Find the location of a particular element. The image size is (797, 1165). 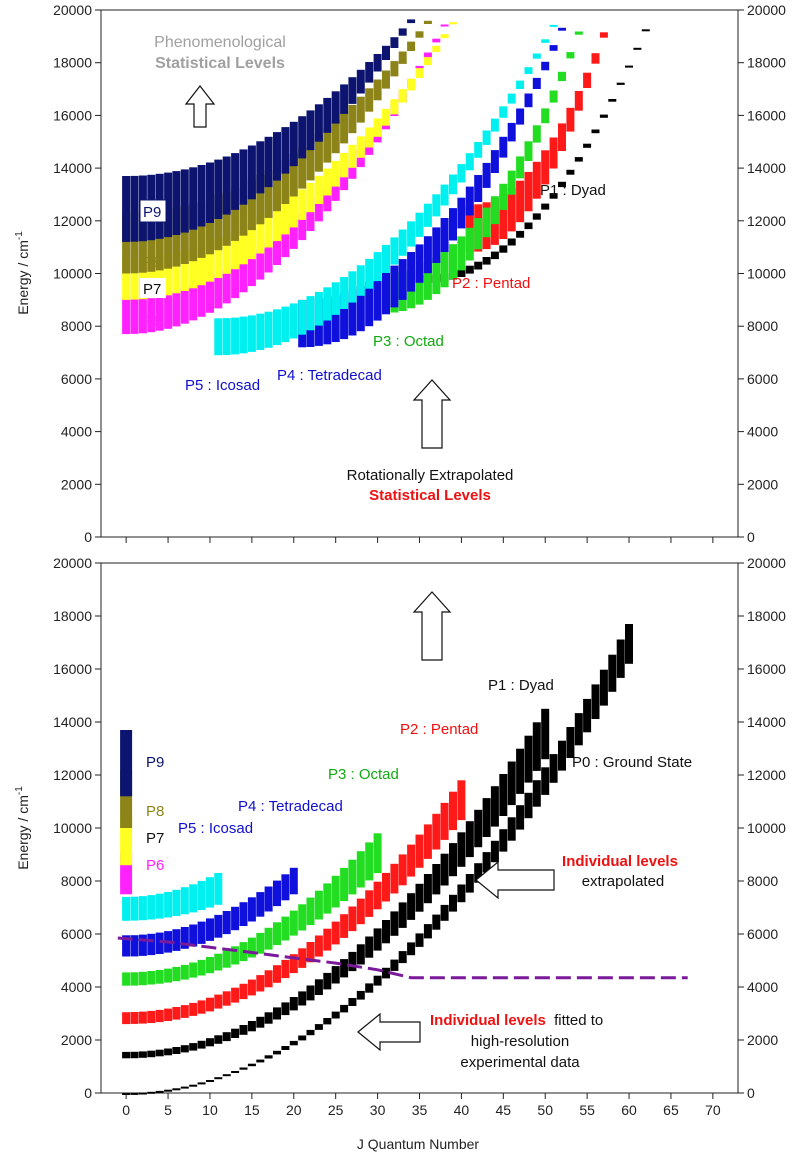

y-tick-label: 6000 is located at coordinates (76, 379).